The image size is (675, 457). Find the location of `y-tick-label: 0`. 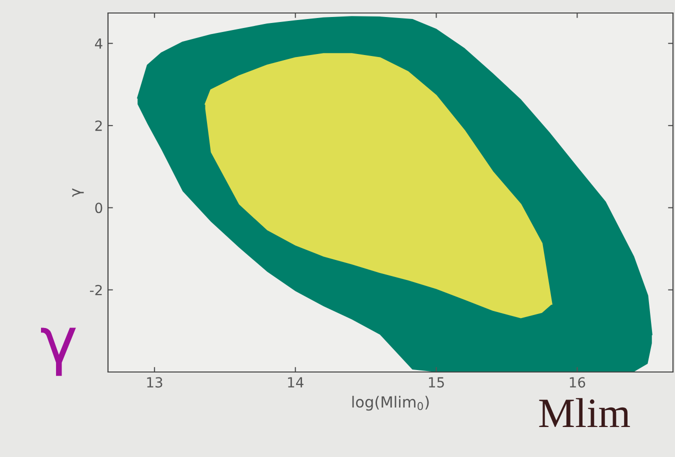

y-tick-label: 0 is located at coordinates (98, 208).